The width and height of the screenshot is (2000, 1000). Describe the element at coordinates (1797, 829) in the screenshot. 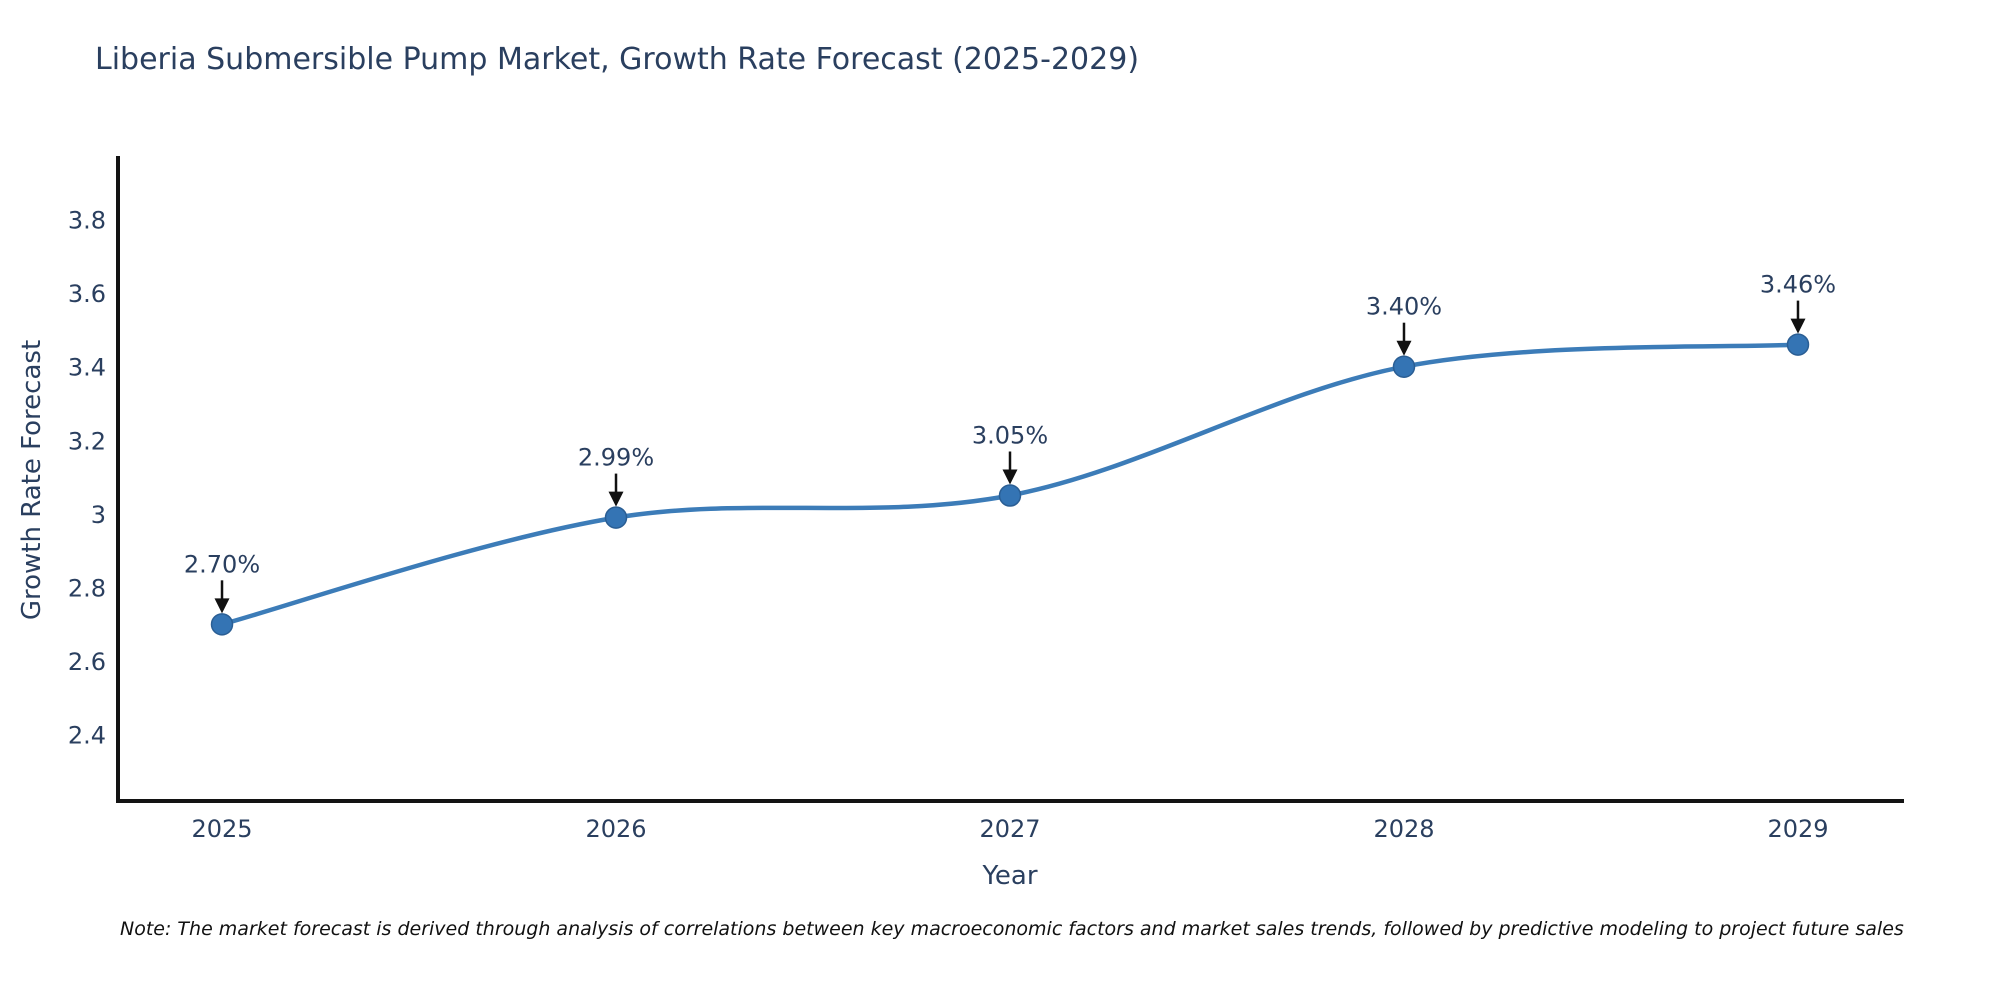

I see `x-tick-label: 2029` at that location.